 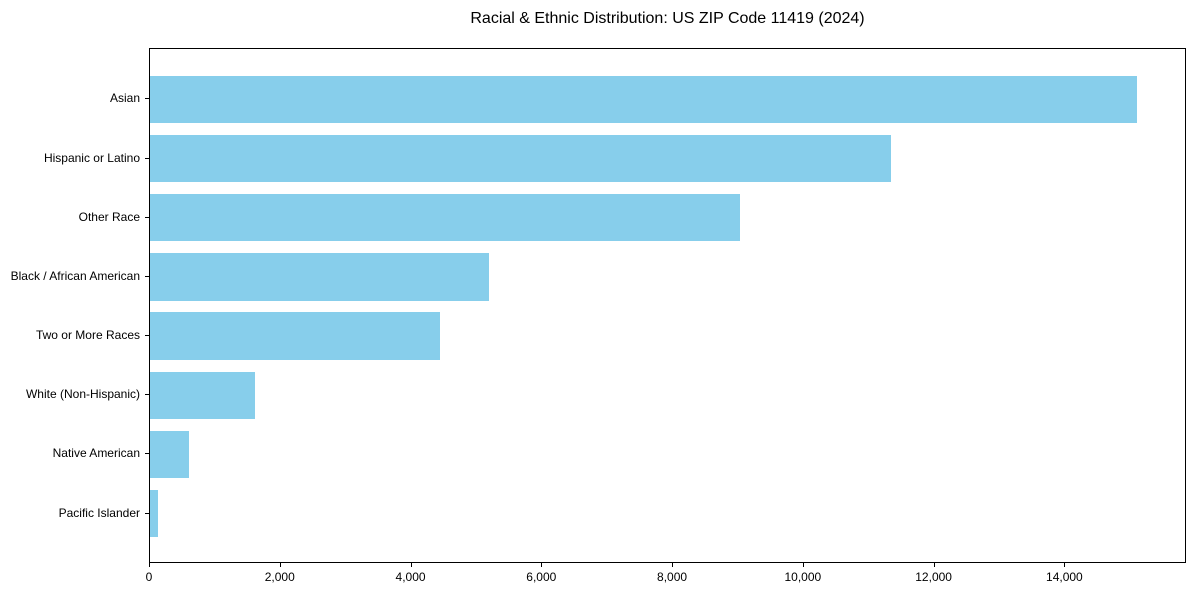 What do you see at coordinates (1064, 577) in the screenshot?
I see `x-axis-tick-label: 14,000` at bounding box center [1064, 577].